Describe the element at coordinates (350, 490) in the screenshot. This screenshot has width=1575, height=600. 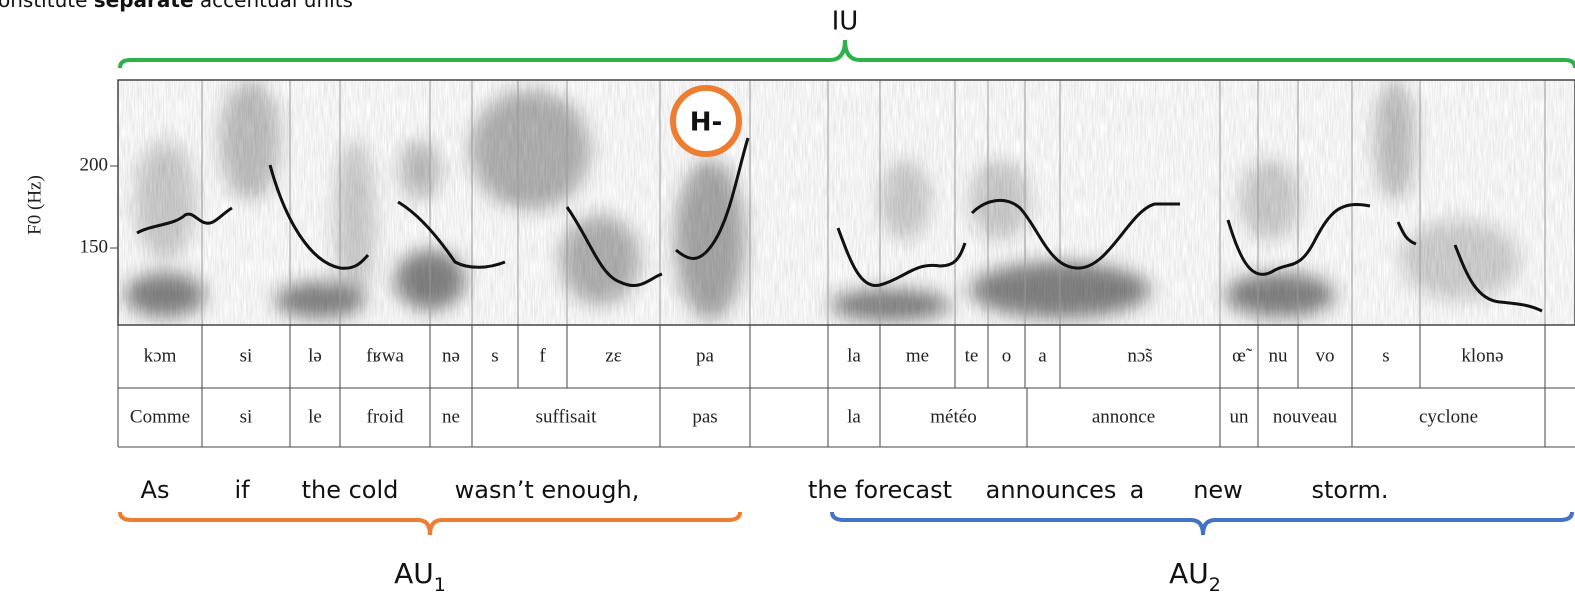
I see `translation-word: the cold` at that location.